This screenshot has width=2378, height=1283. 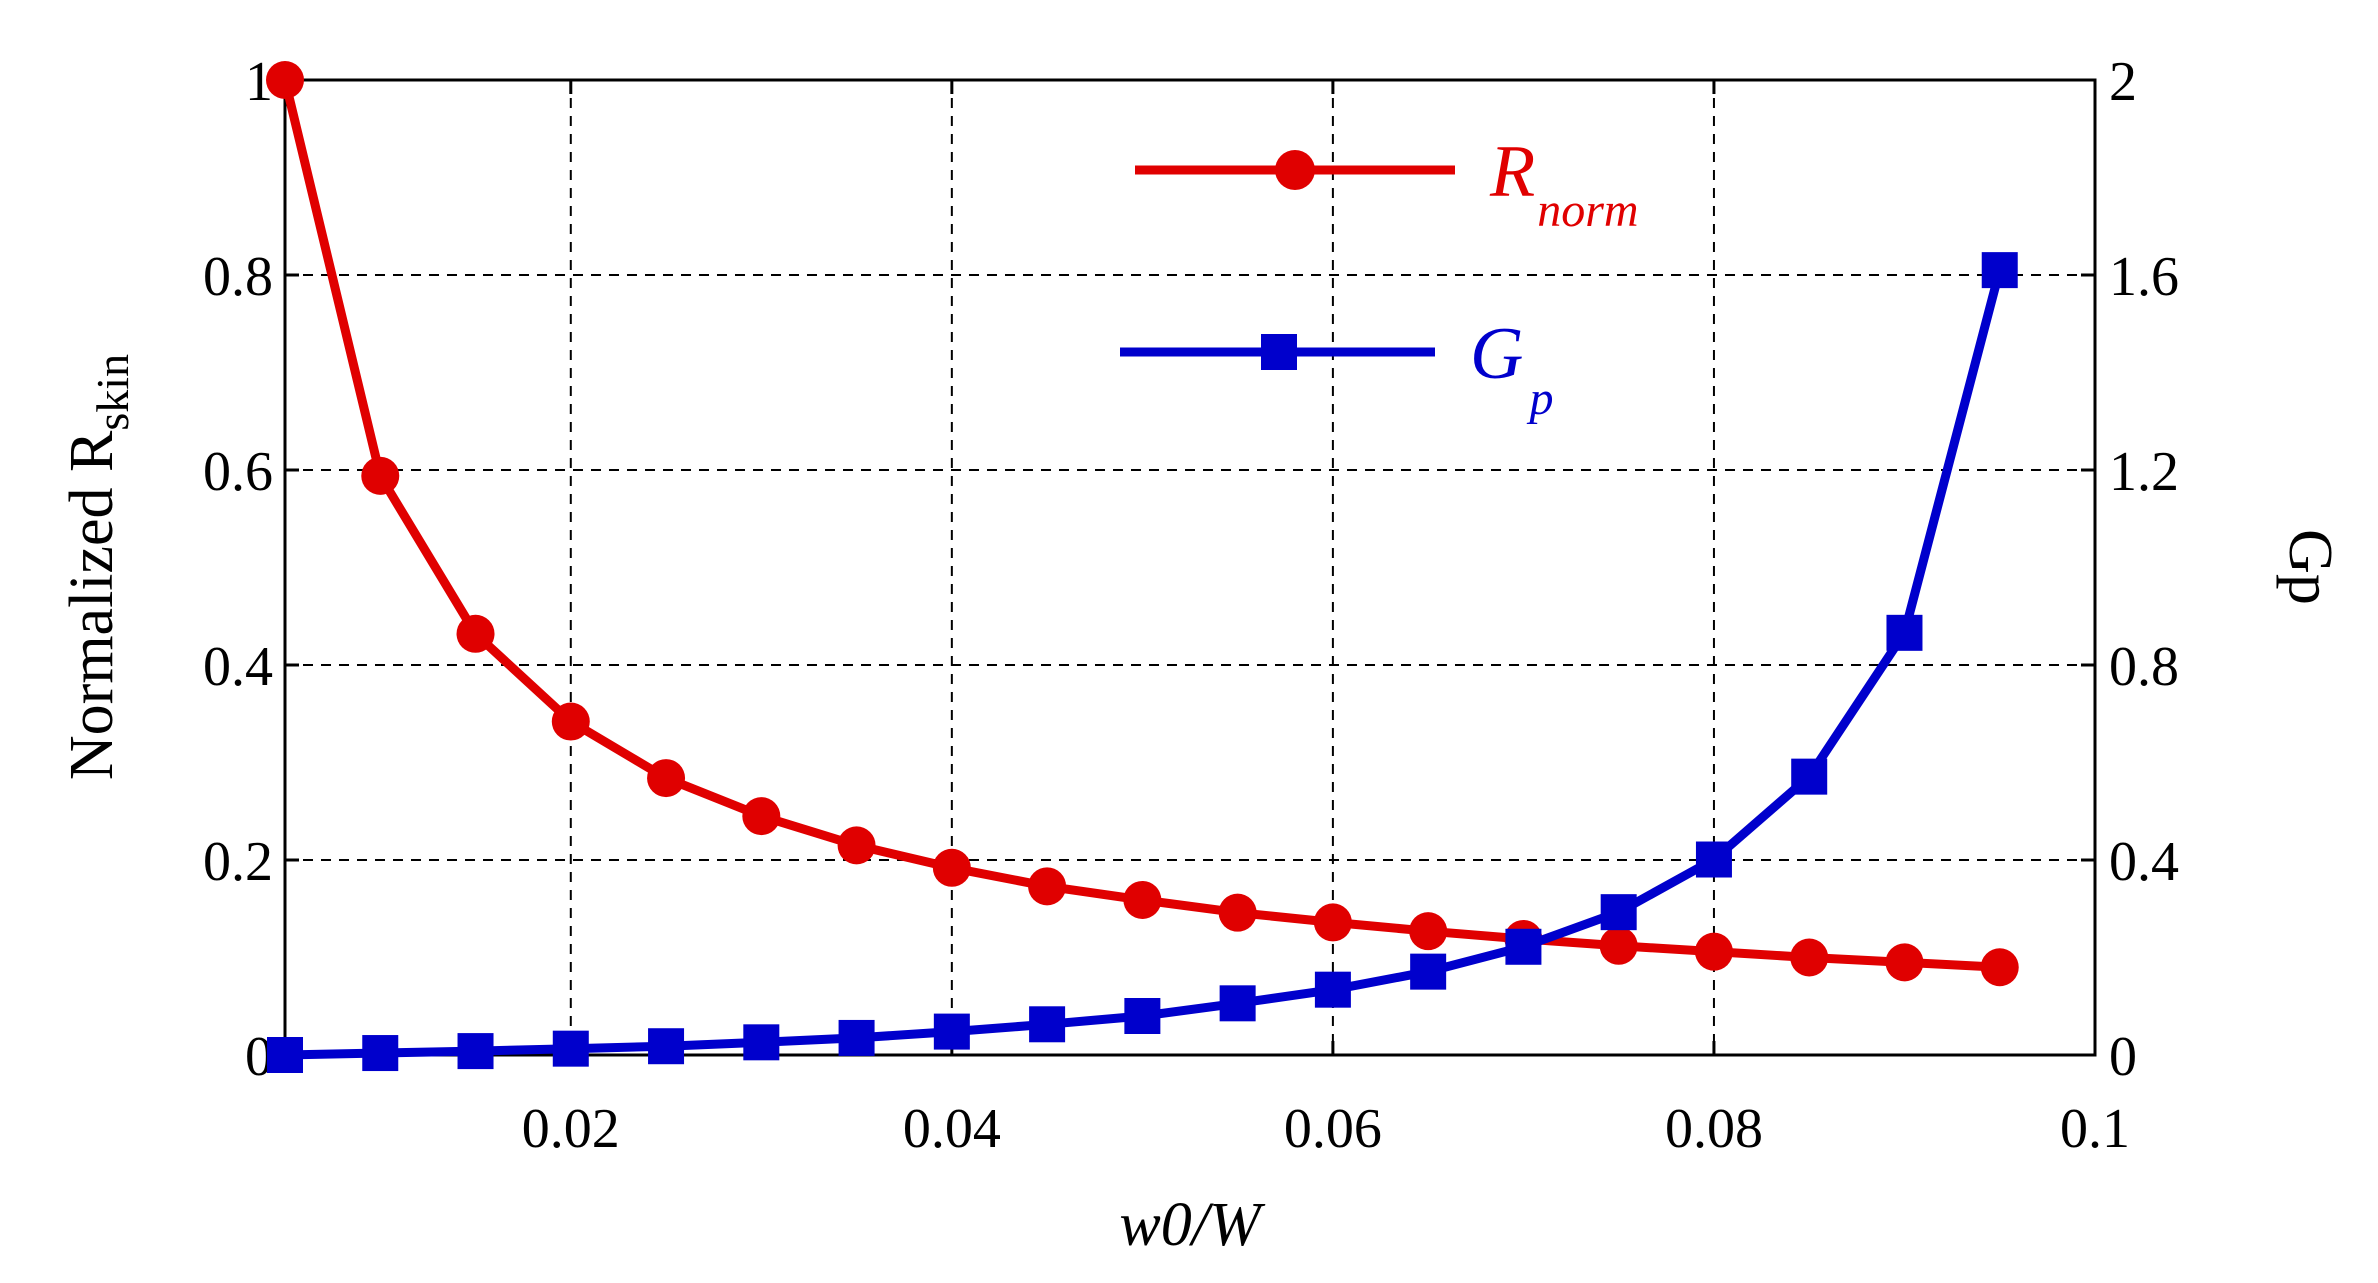 I want to click on legend-label-rnorm-main: R, so click(x=1512, y=172).